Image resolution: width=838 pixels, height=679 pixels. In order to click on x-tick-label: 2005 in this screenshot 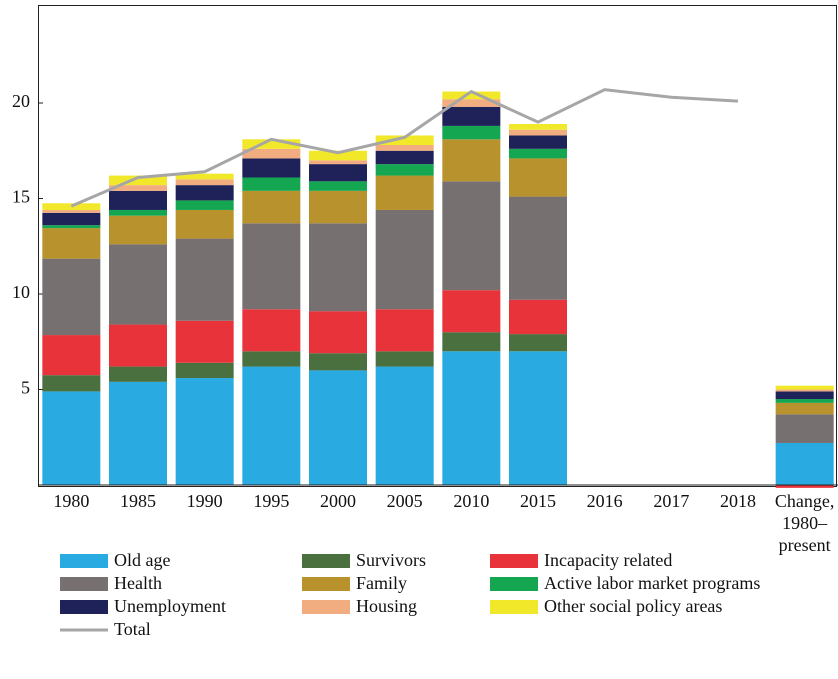, I will do `click(404, 501)`.